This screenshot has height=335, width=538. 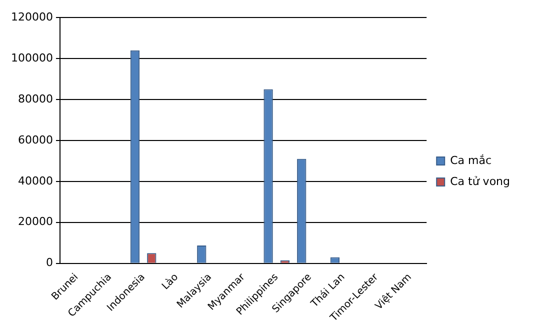 I want to click on y-tick-label: 20000, so click(x=35, y=221).